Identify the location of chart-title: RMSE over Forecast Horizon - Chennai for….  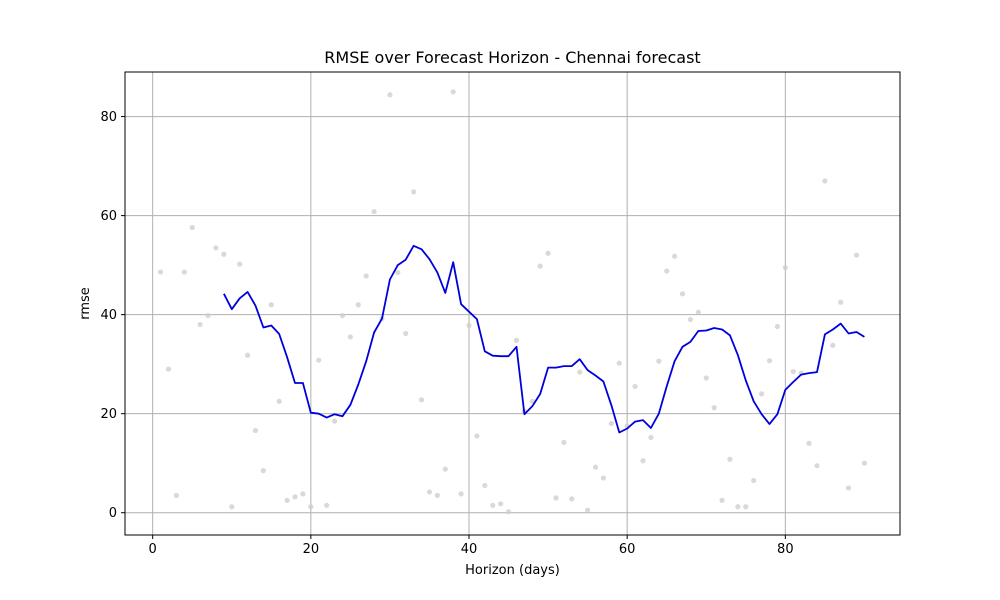
(512, 57).